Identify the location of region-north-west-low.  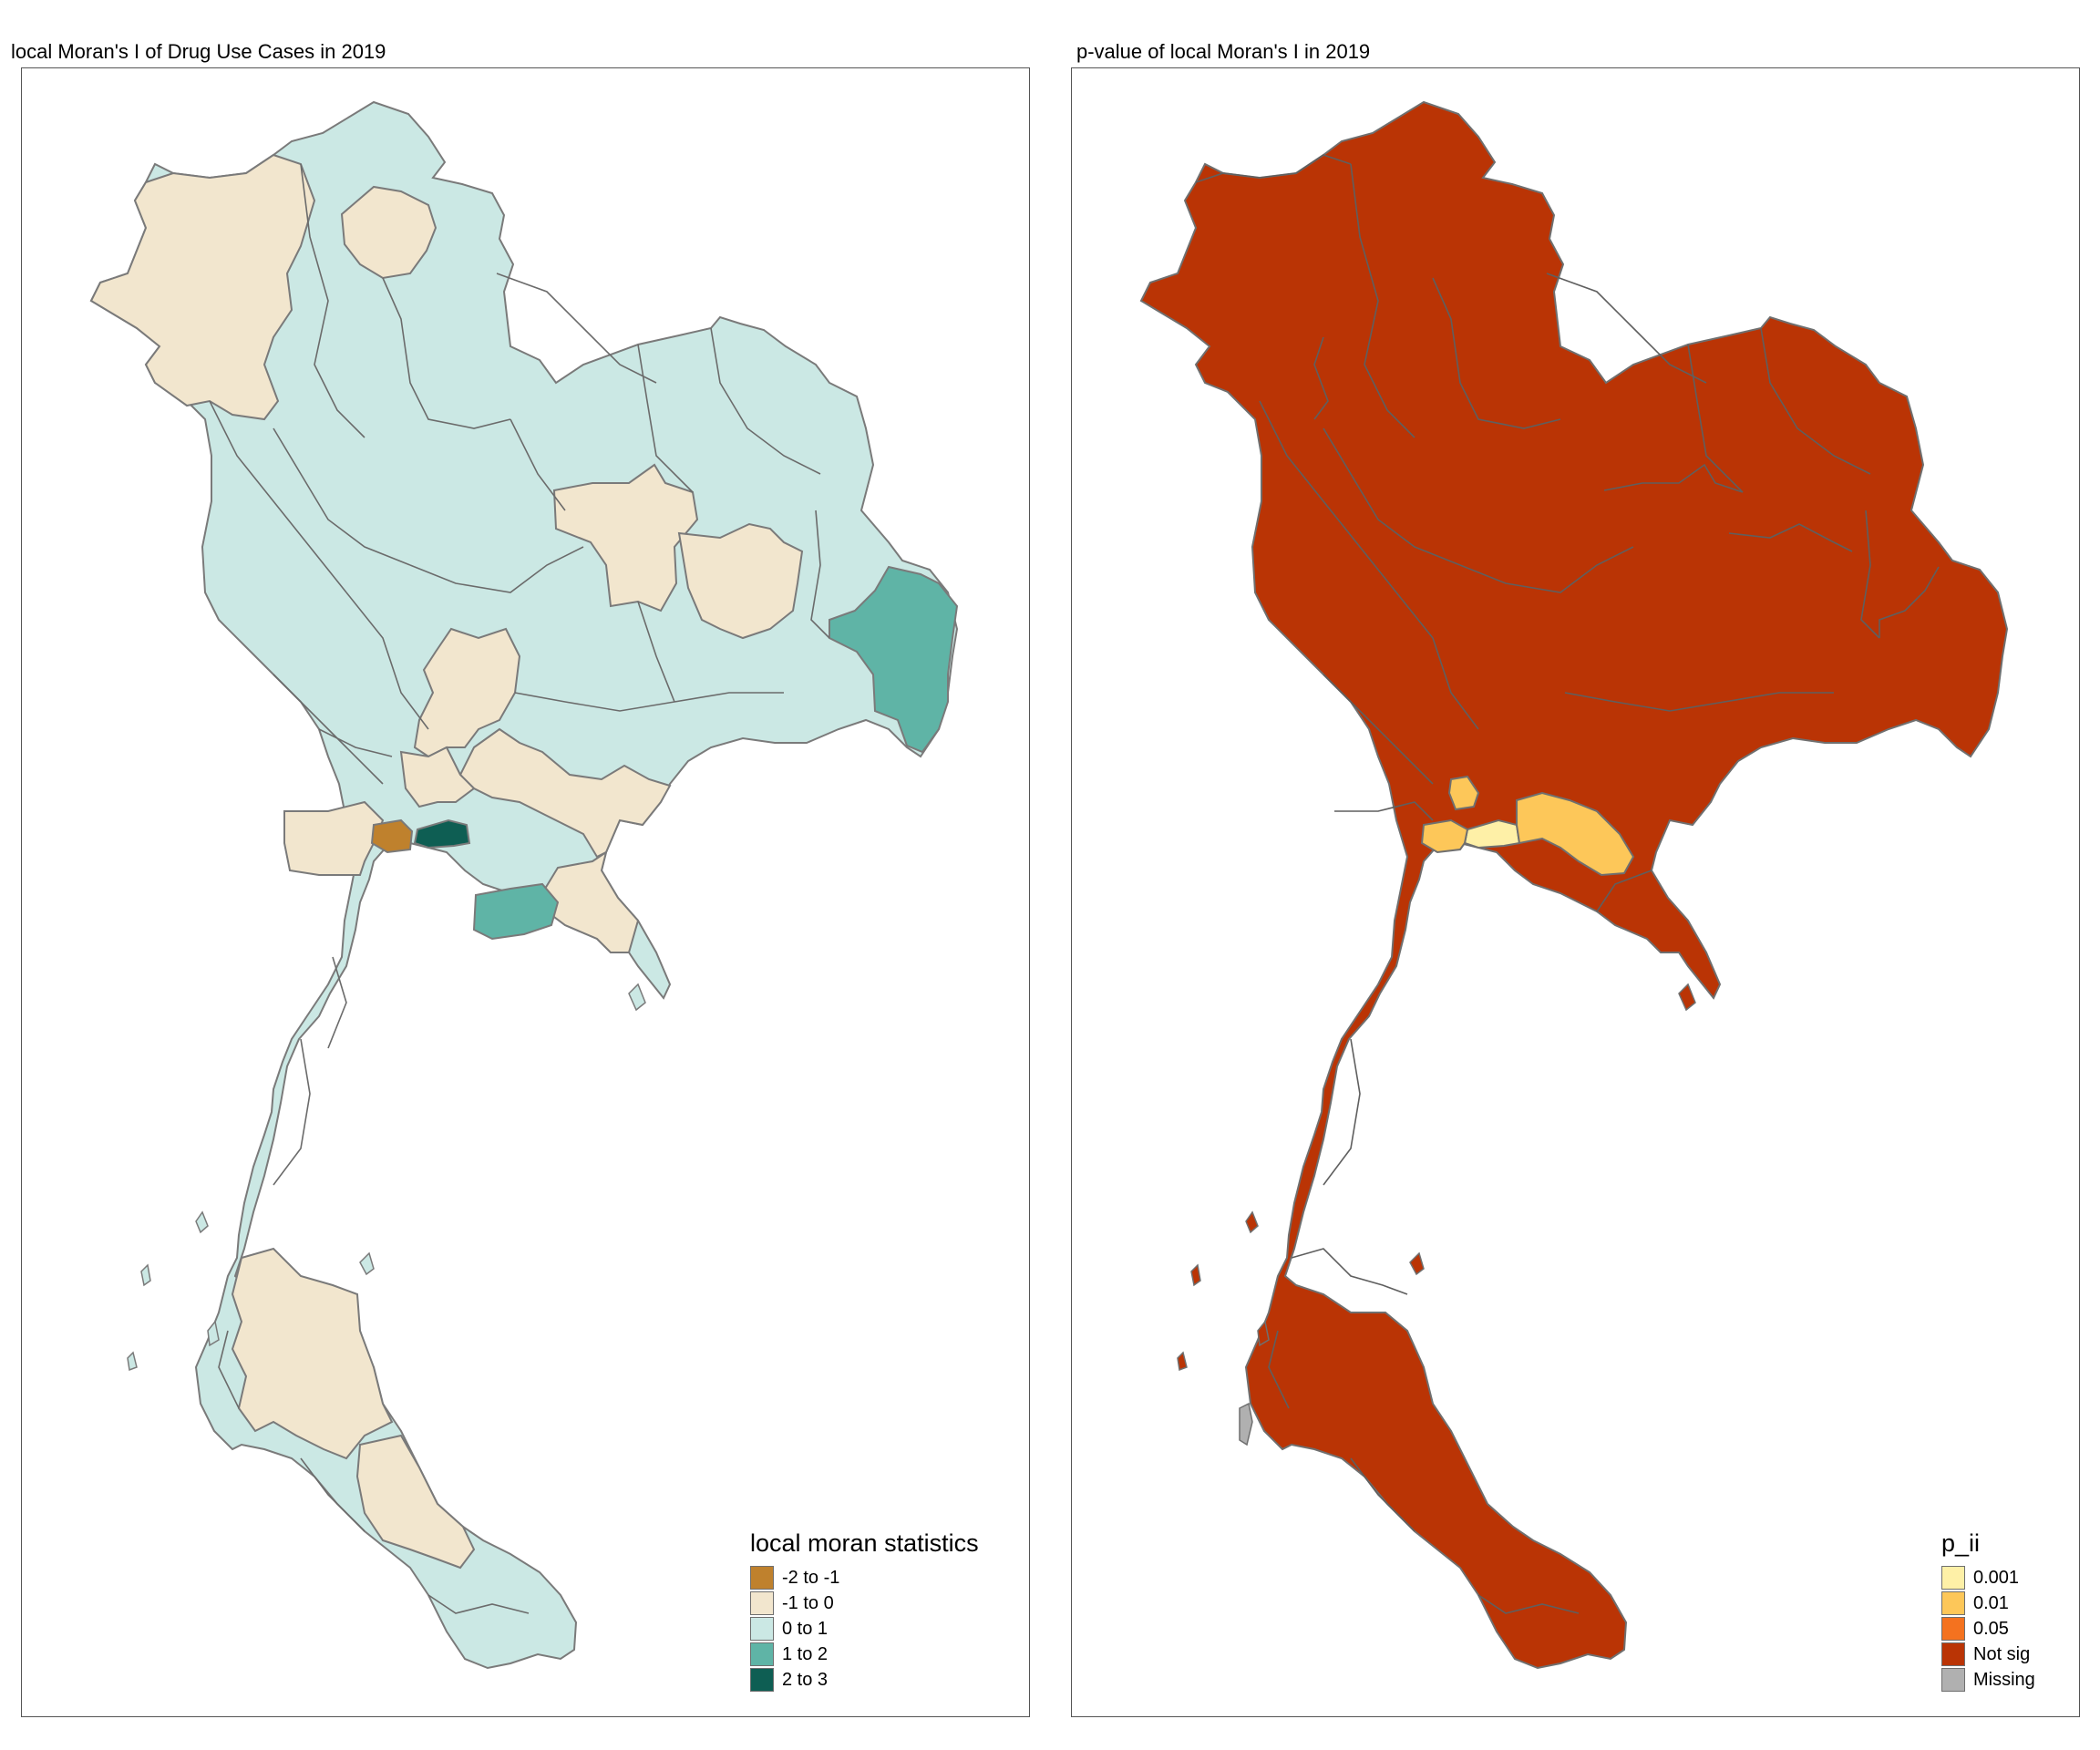
(202, 287).